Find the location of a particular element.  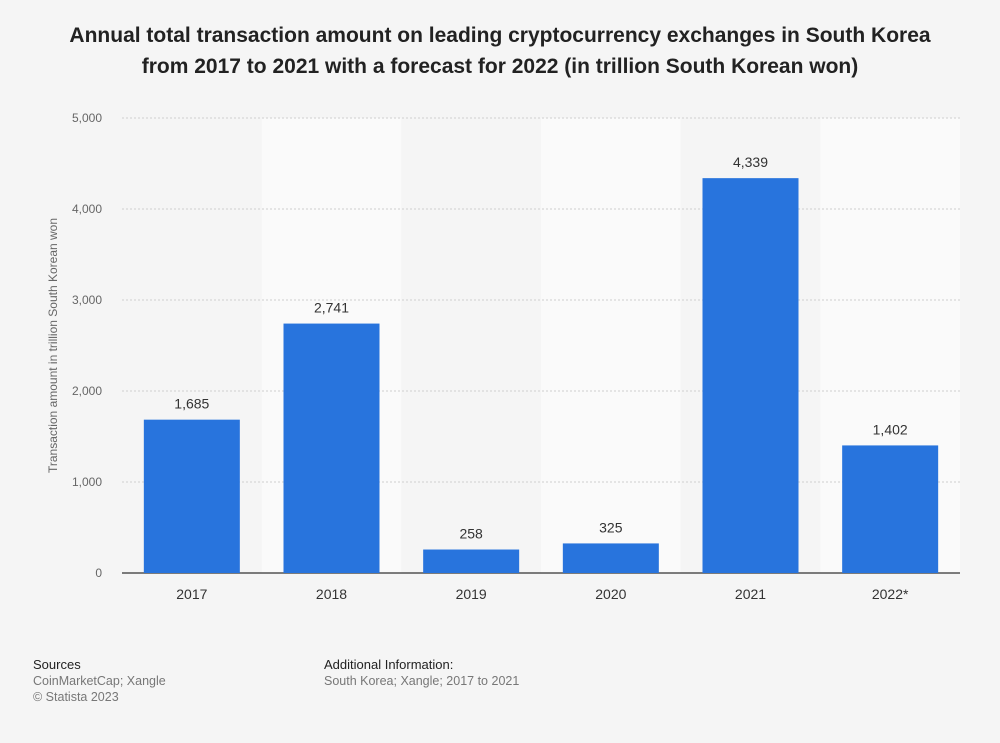

x-tick-label-2021: 2021 is located at coordinates (750, 594).